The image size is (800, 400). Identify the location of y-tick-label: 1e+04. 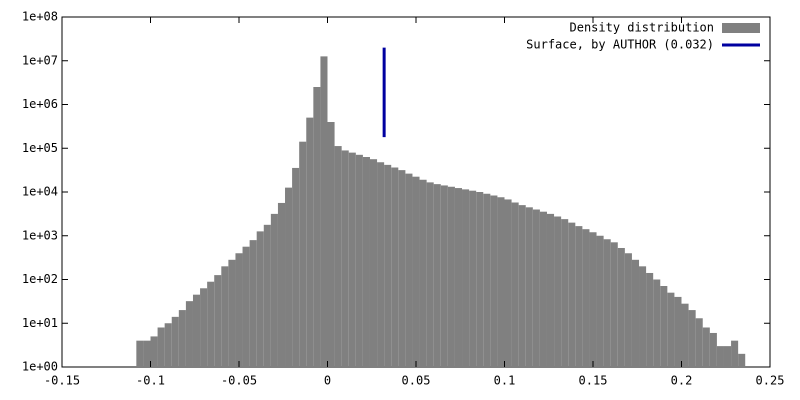
(40, 192).